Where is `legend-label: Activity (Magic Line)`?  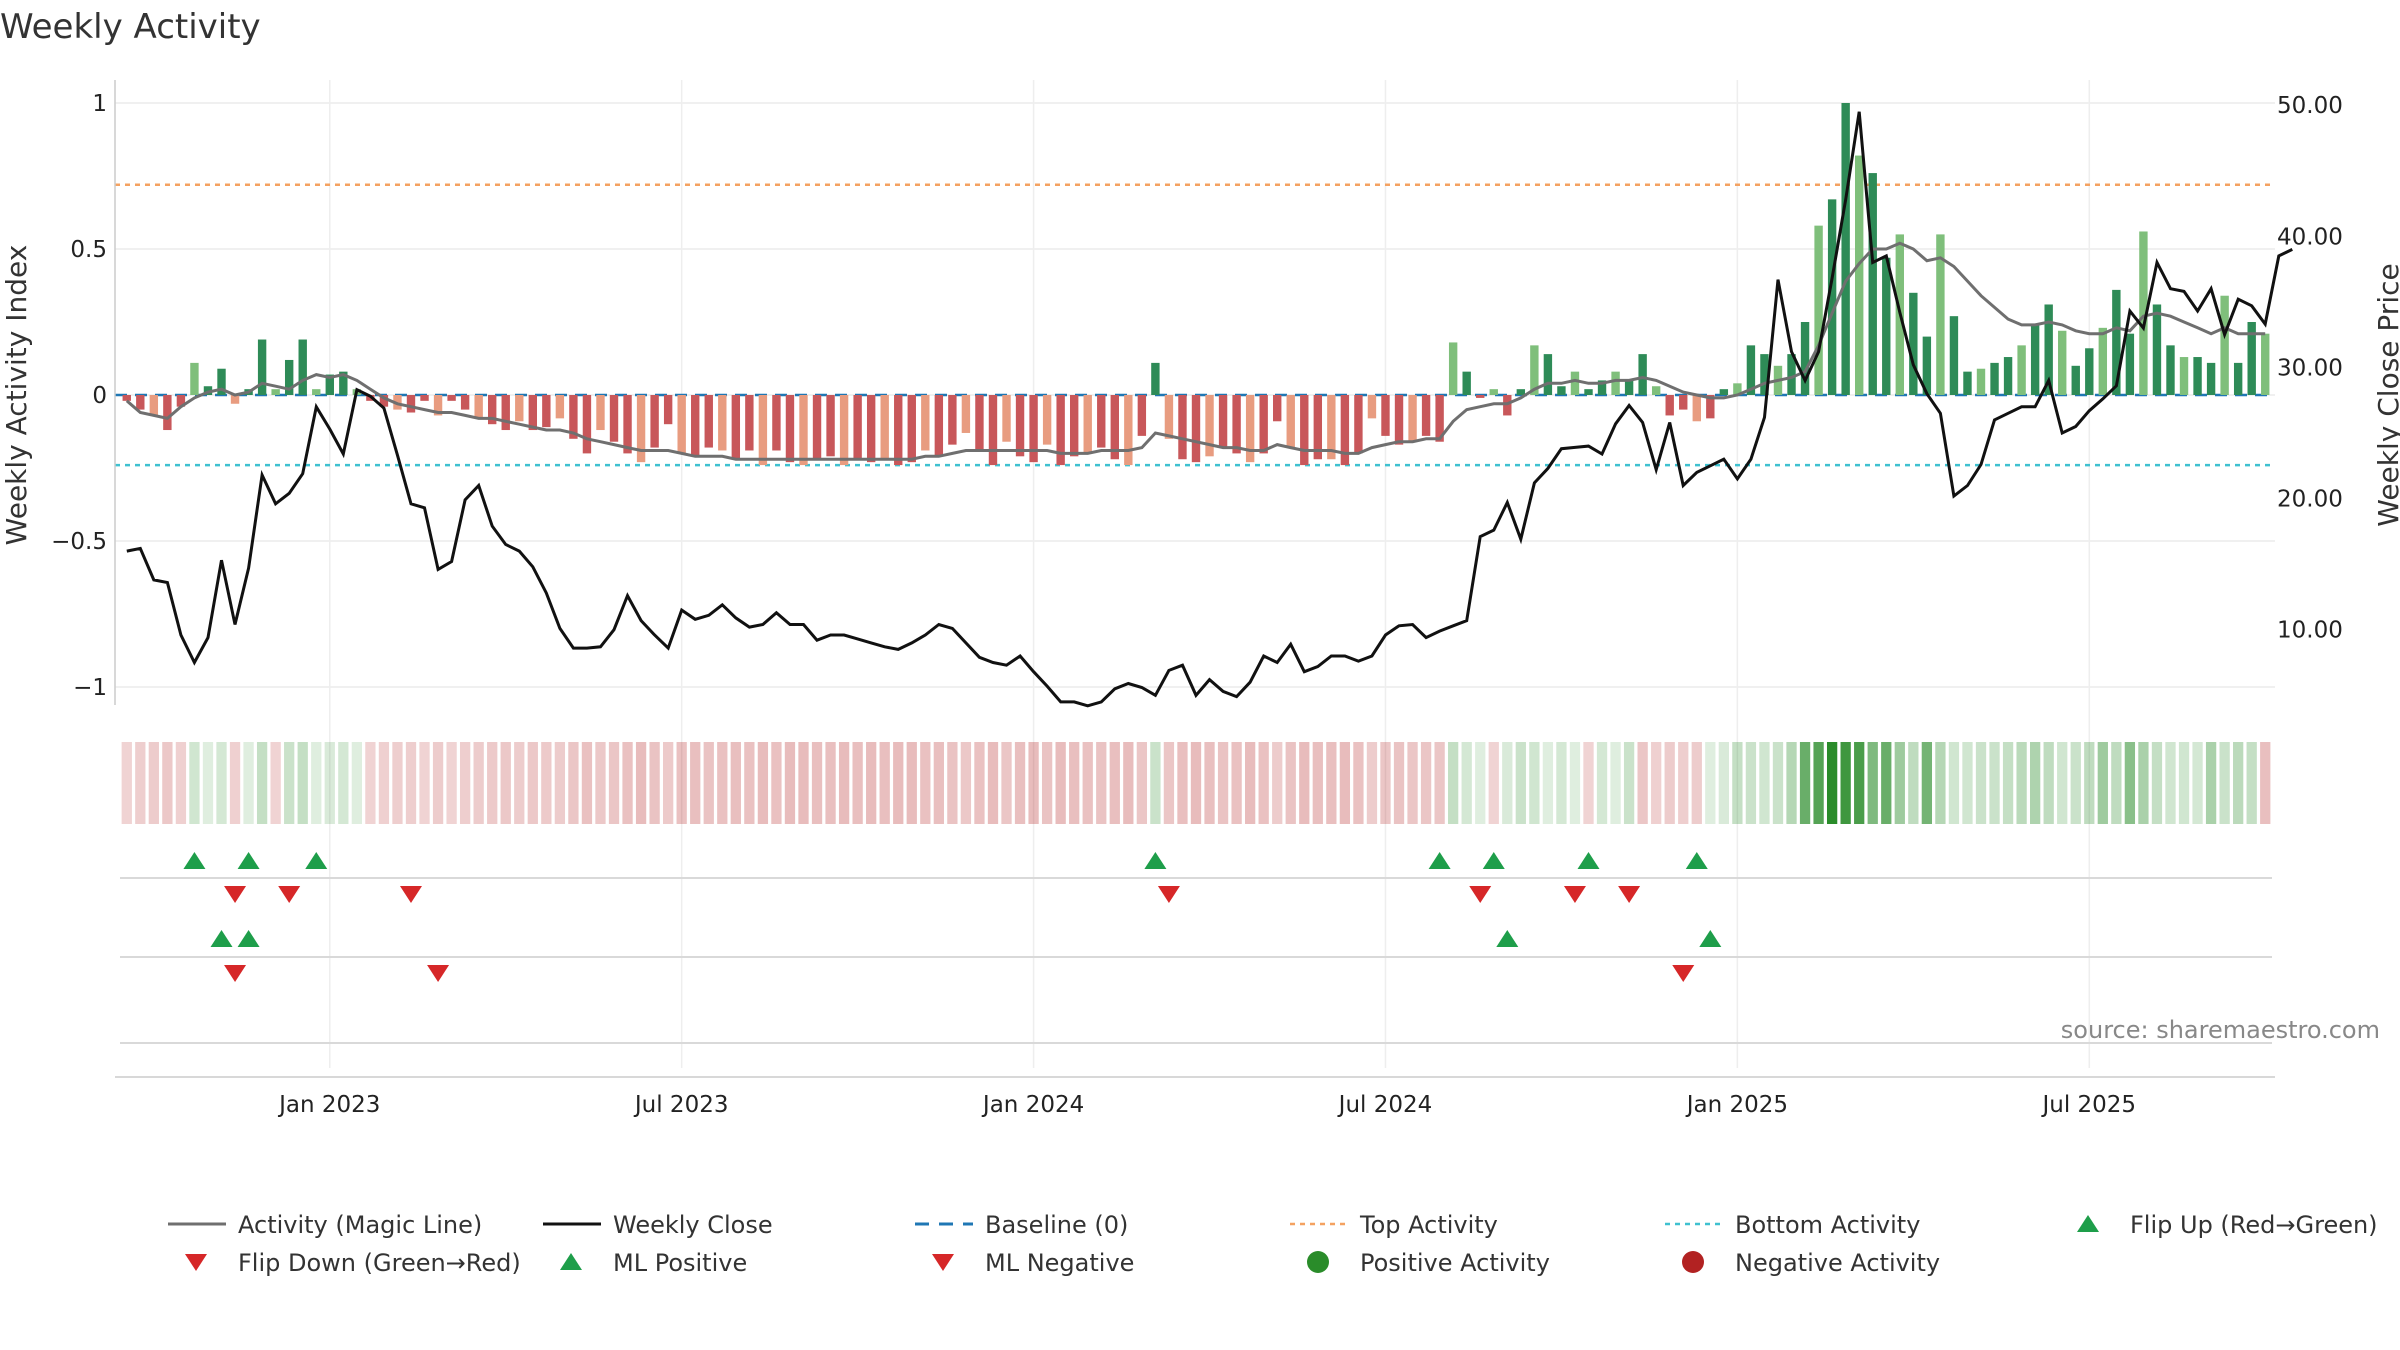 legend-label: Activity (Magic Line) is located at coordinates (360, 1225).